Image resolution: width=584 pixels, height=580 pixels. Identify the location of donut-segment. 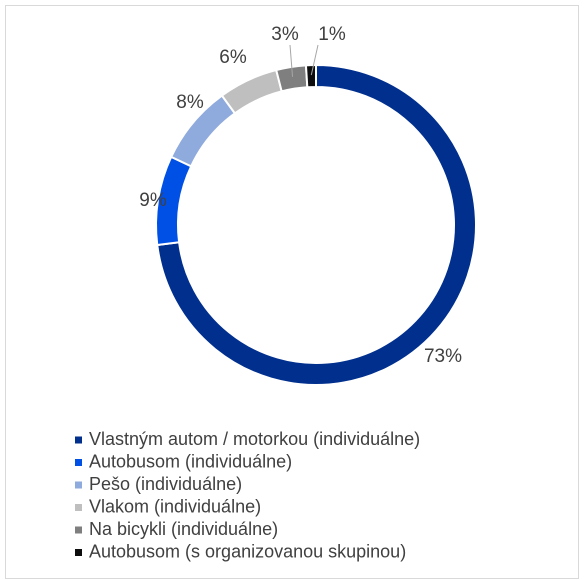
(310, 76).